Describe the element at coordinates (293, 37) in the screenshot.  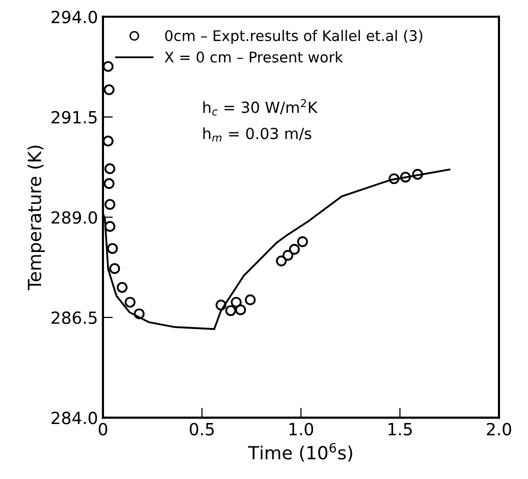
I see `legend-label: 0cm – Expt.results of Kallel et.al (3)` at that location.